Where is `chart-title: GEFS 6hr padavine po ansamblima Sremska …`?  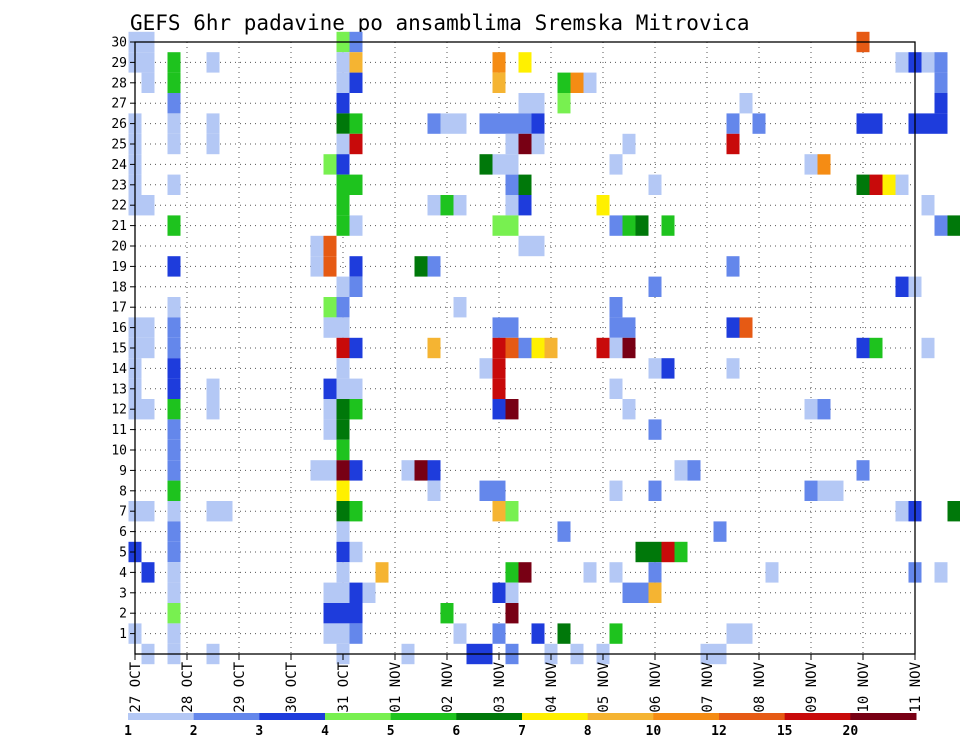 chart-title: GEFS 6hr padavine po ansamblima Sremska … is located at coordinates (440, 23).